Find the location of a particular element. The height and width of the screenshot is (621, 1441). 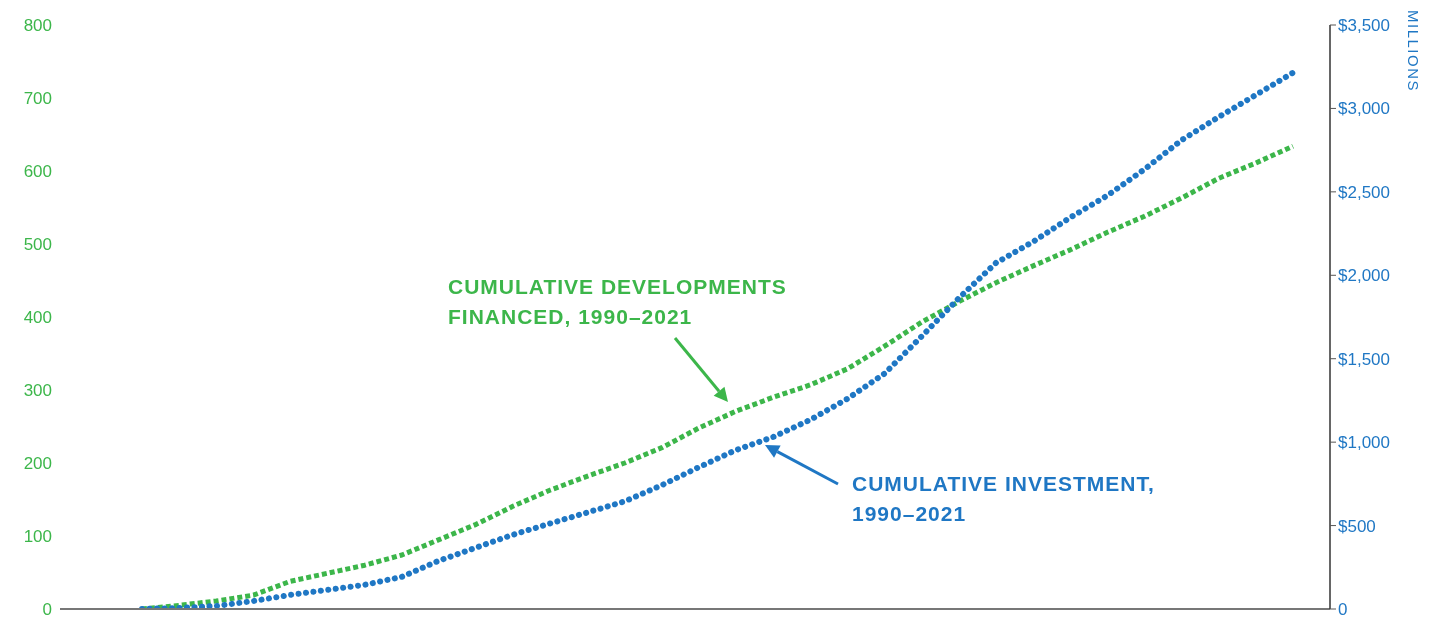

y2-tick-label: $500 is located at coordinates (1357, 526).